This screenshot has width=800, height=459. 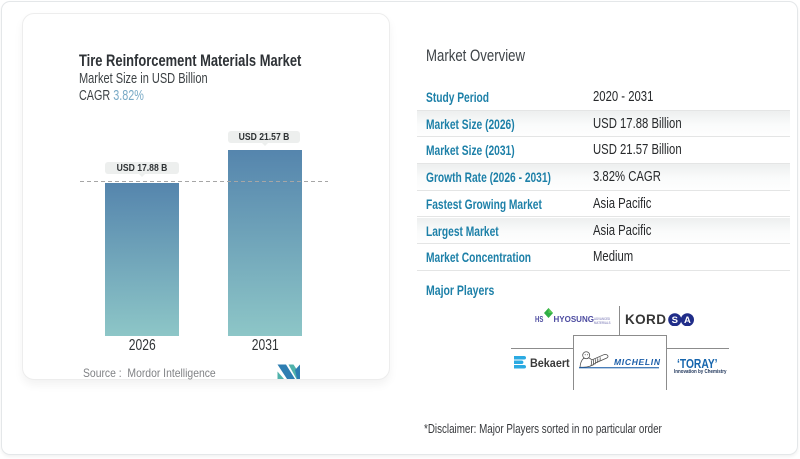 What do you see at coordinates (687, 320) in the screenshot?
I see `svg-text: A` at bounding box center [687, 320].